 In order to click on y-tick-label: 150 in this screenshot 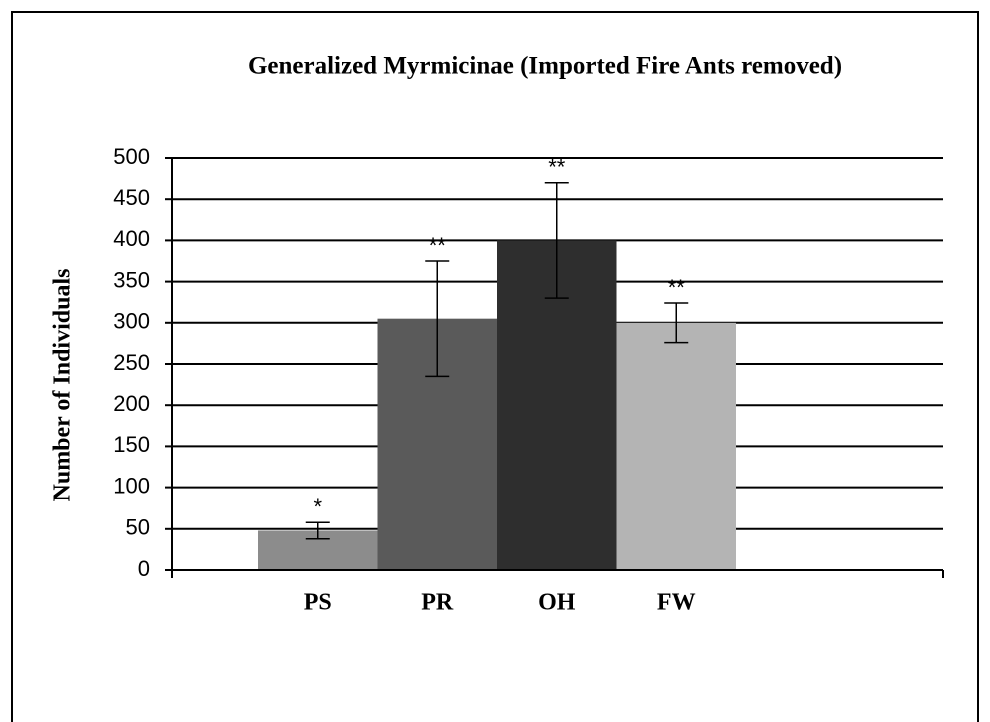, I will do `click(131, 444)`.